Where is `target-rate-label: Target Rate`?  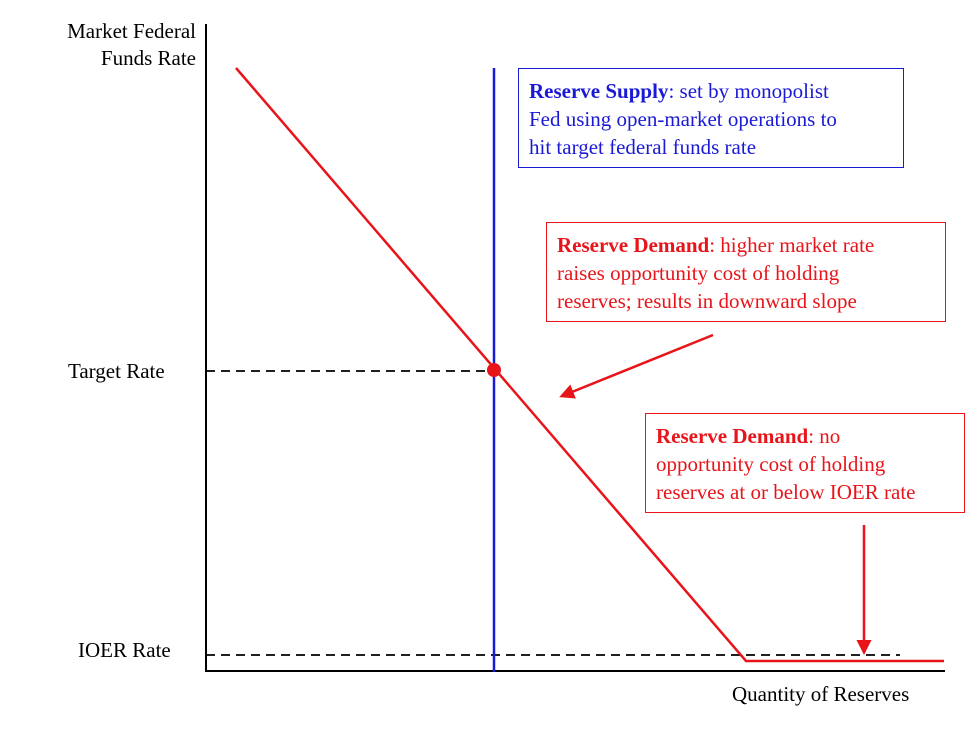
target-rate-label: Target Rate is located at coordinates (116, 371).